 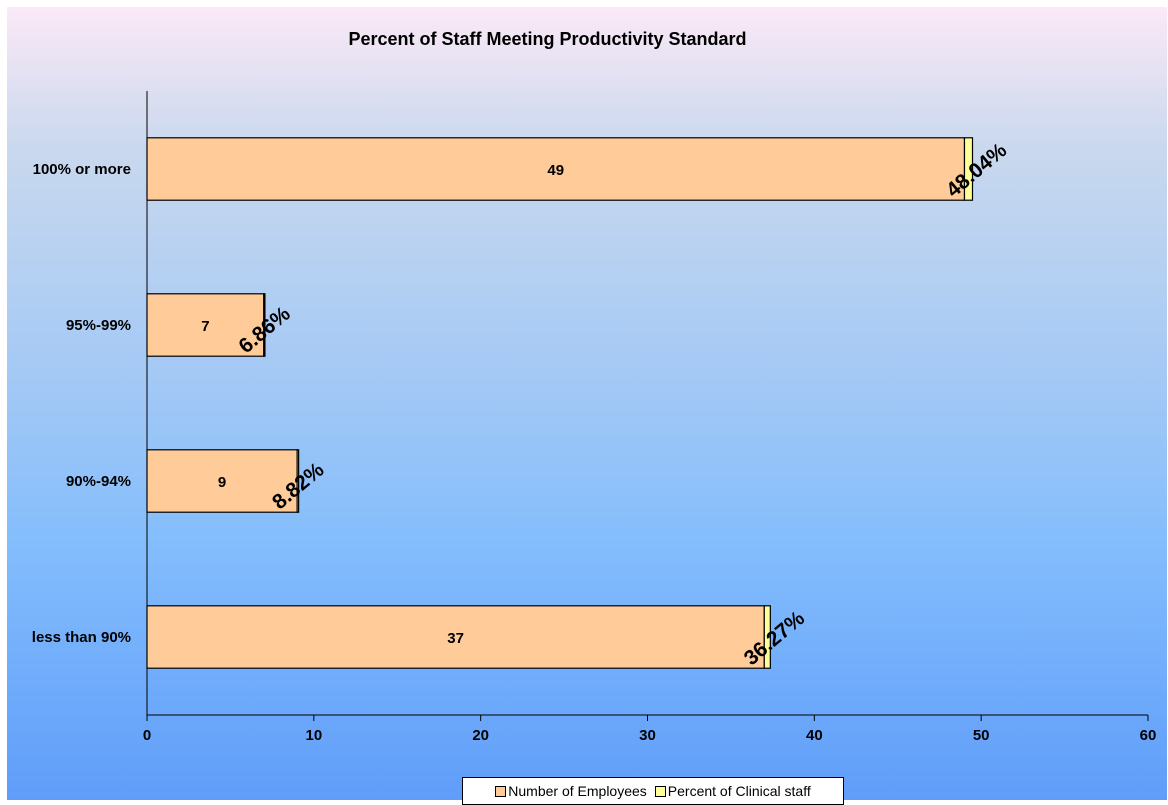 I want to click on x-tick-label: 10, so click(x=313, y=735).